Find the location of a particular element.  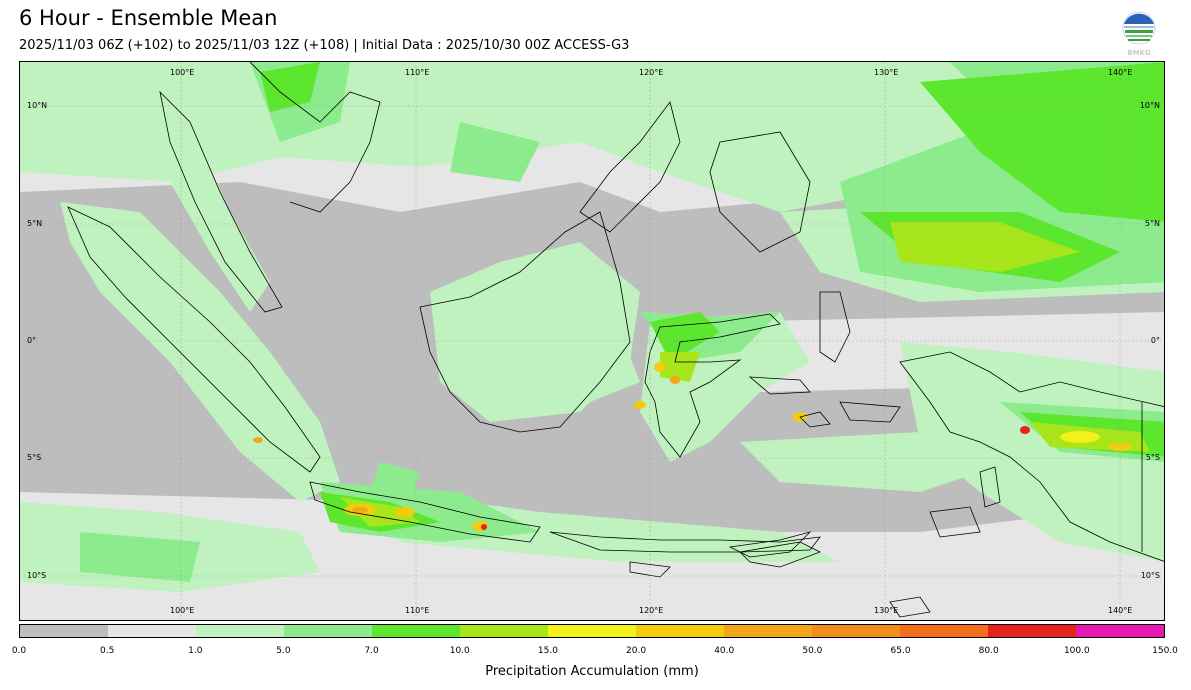

colorbar-tick-label: 80.0 is located at coordinates (988, 651).